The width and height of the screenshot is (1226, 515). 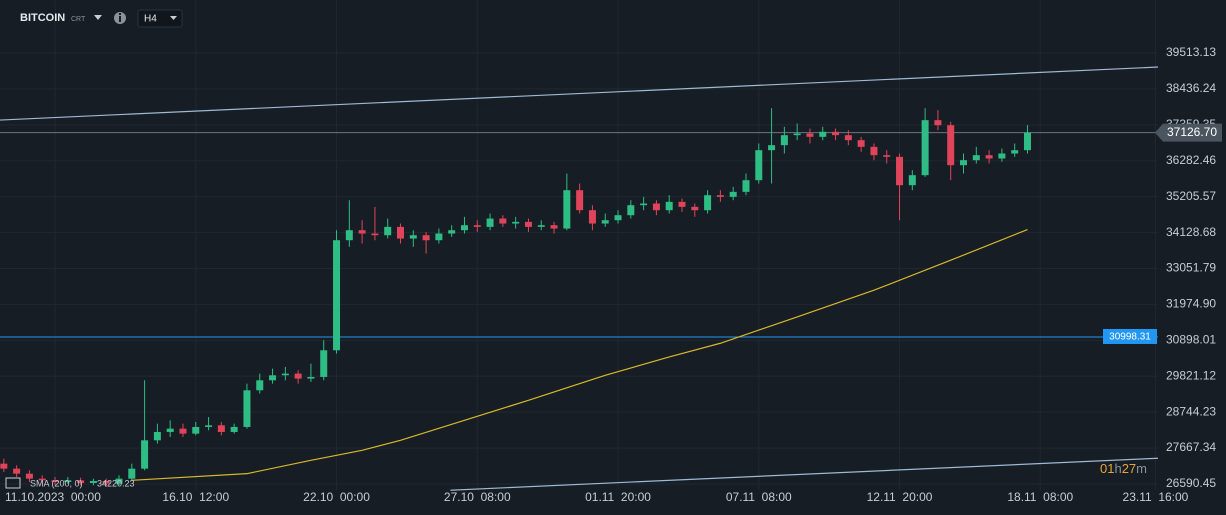 I want to click on sma-legend-icon, so click(x=13, y=483).